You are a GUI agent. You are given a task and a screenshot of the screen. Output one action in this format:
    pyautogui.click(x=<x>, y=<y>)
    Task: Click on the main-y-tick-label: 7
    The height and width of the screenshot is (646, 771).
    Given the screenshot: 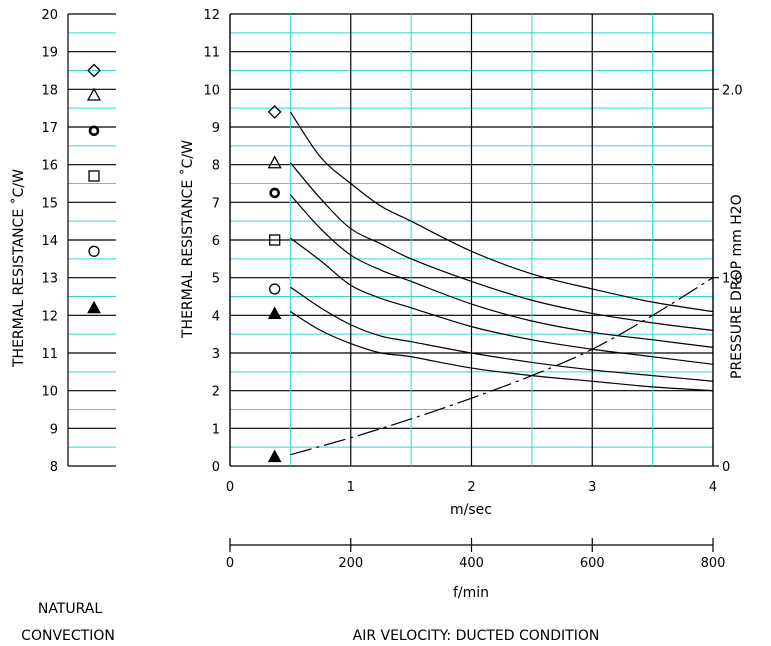 What is the action you would take?
    pyautogui.click(x=216, y=203)
    